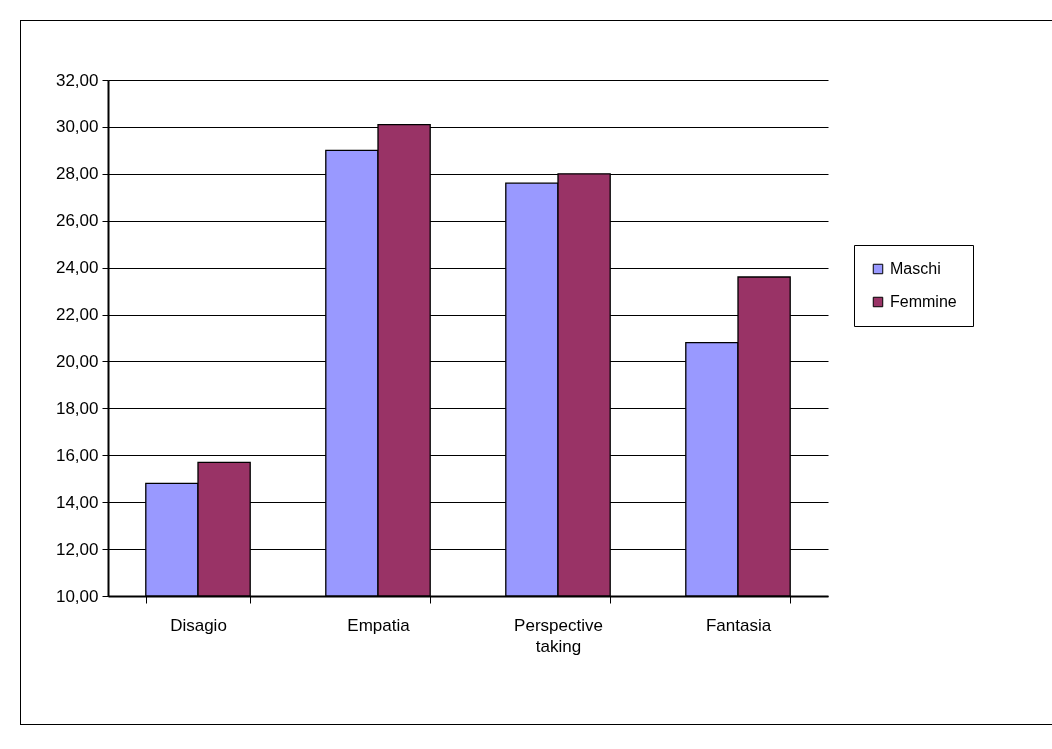 The height and width of the screenshot is (749, 1052). I want to click on x-tick-label: Perspective taking, so click(558, 635).